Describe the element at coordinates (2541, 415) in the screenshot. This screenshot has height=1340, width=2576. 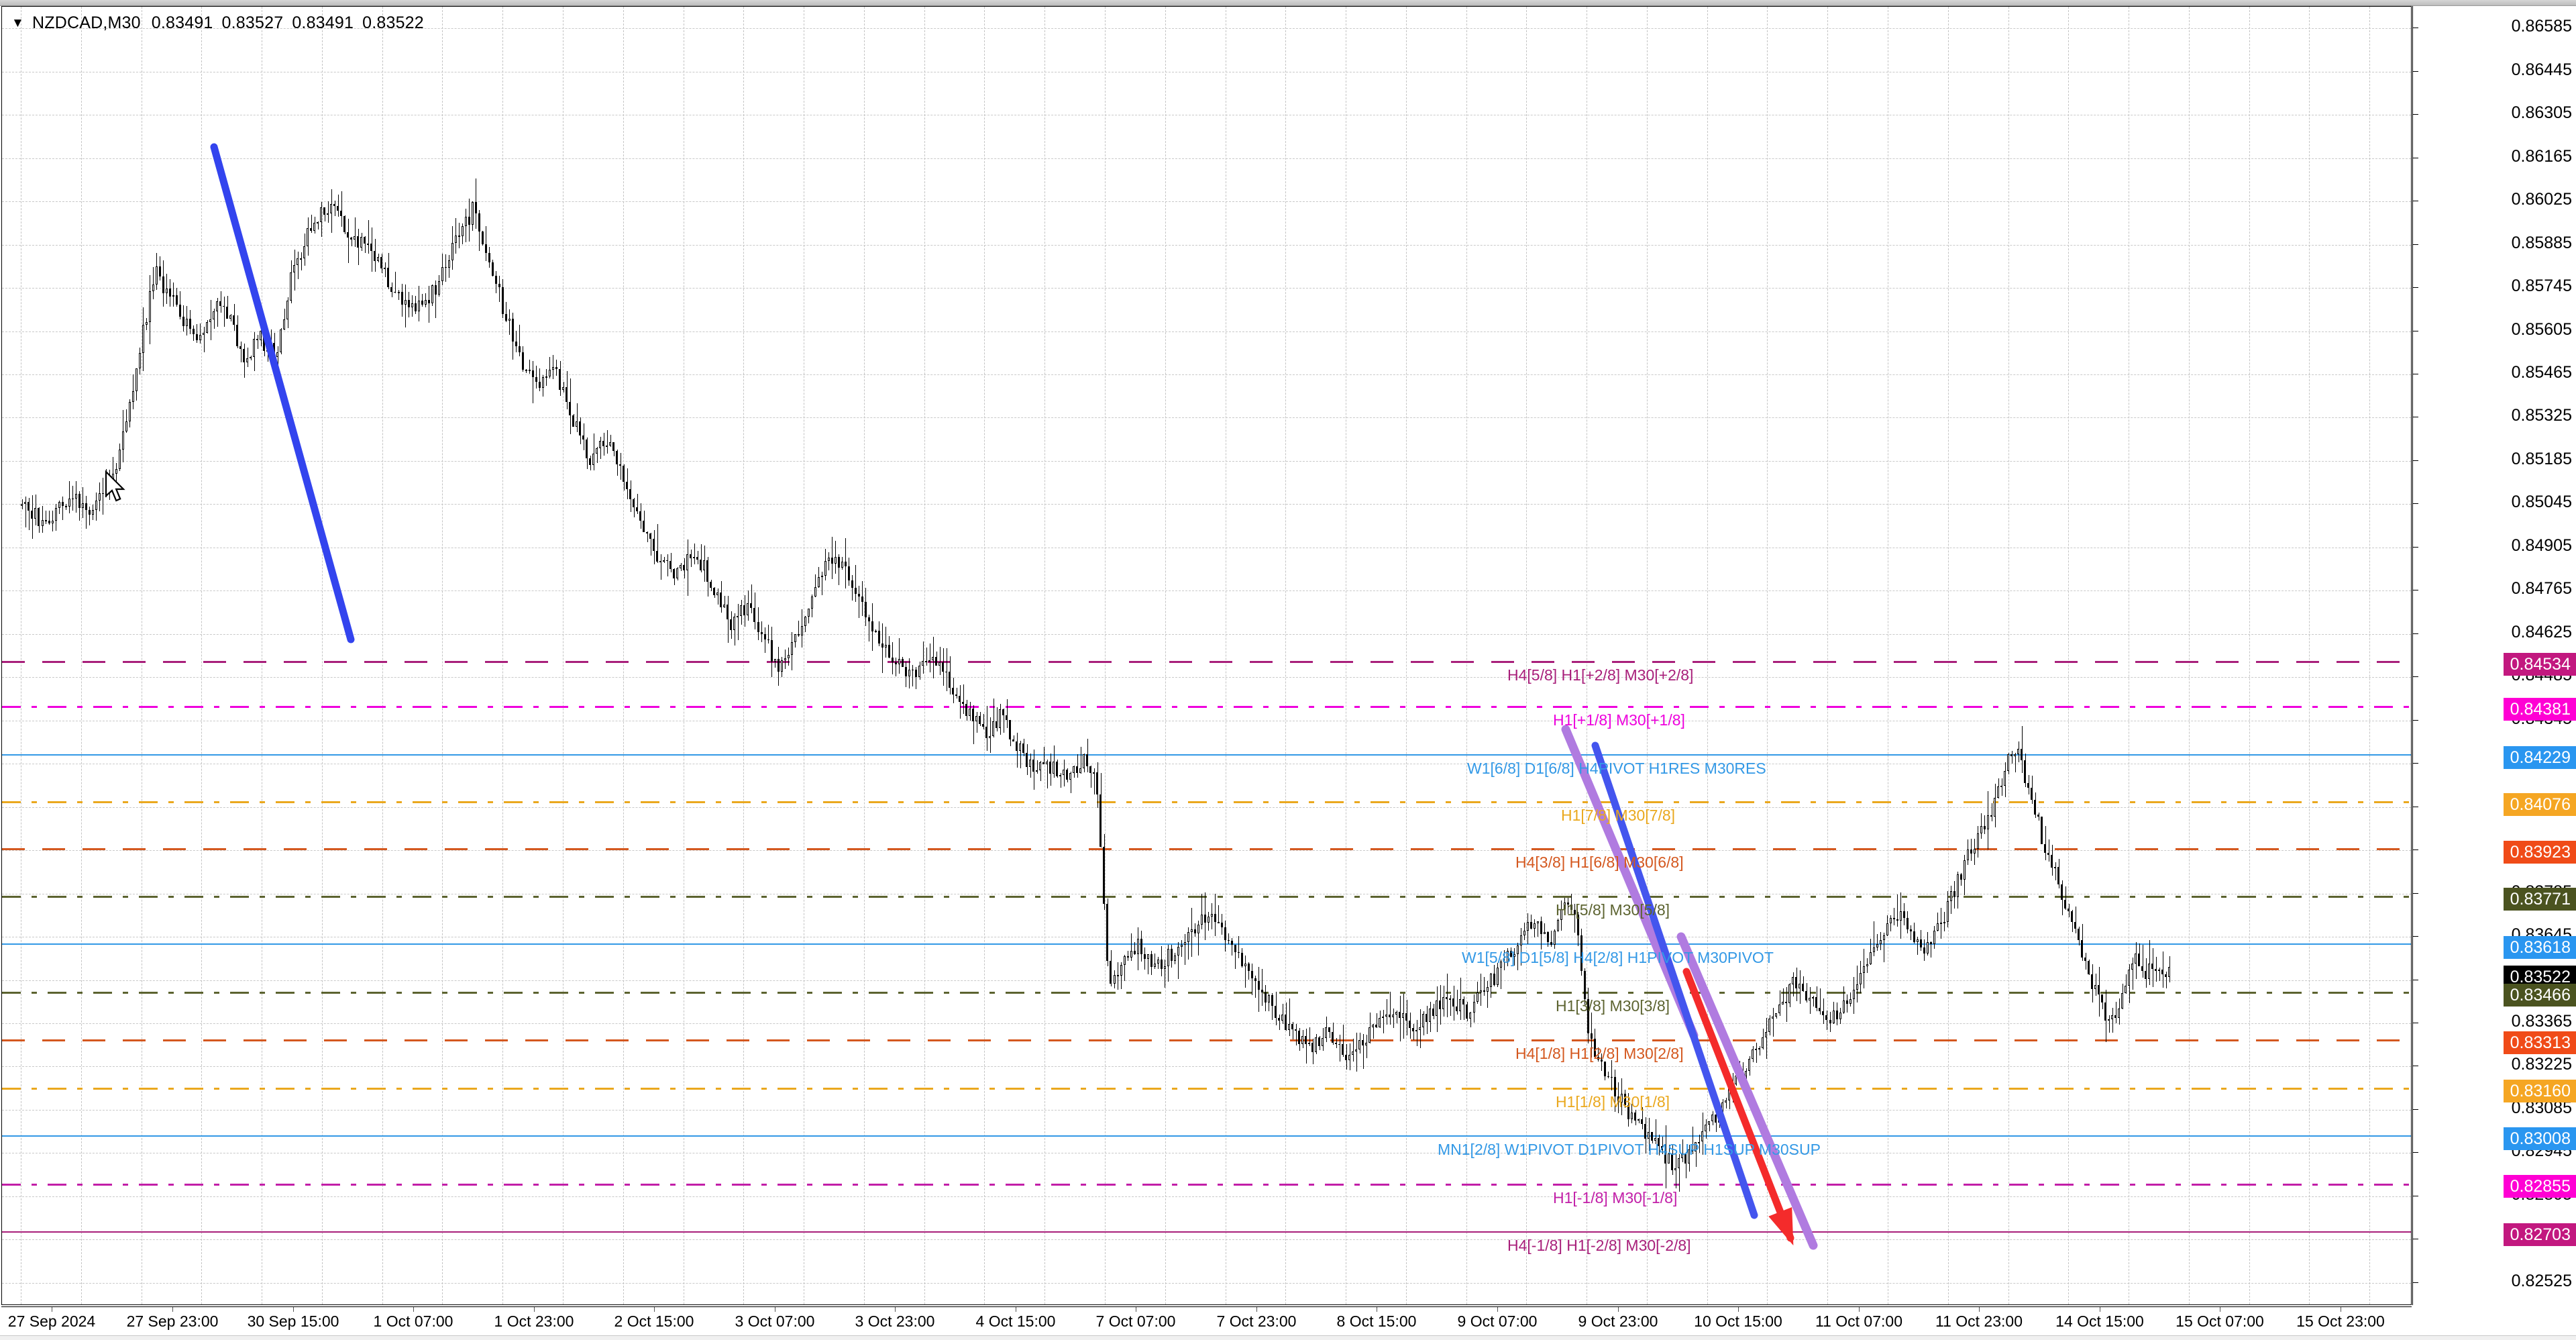
I see `price-tick-label: 0.85325` at that location.